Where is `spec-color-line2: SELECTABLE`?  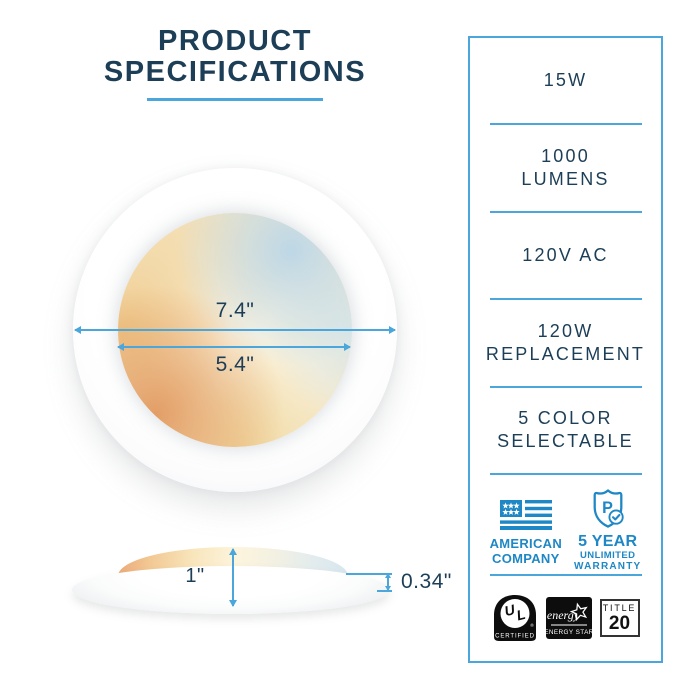 spec-color-line2: SELECTABLE is located at coordinates (565, 441).